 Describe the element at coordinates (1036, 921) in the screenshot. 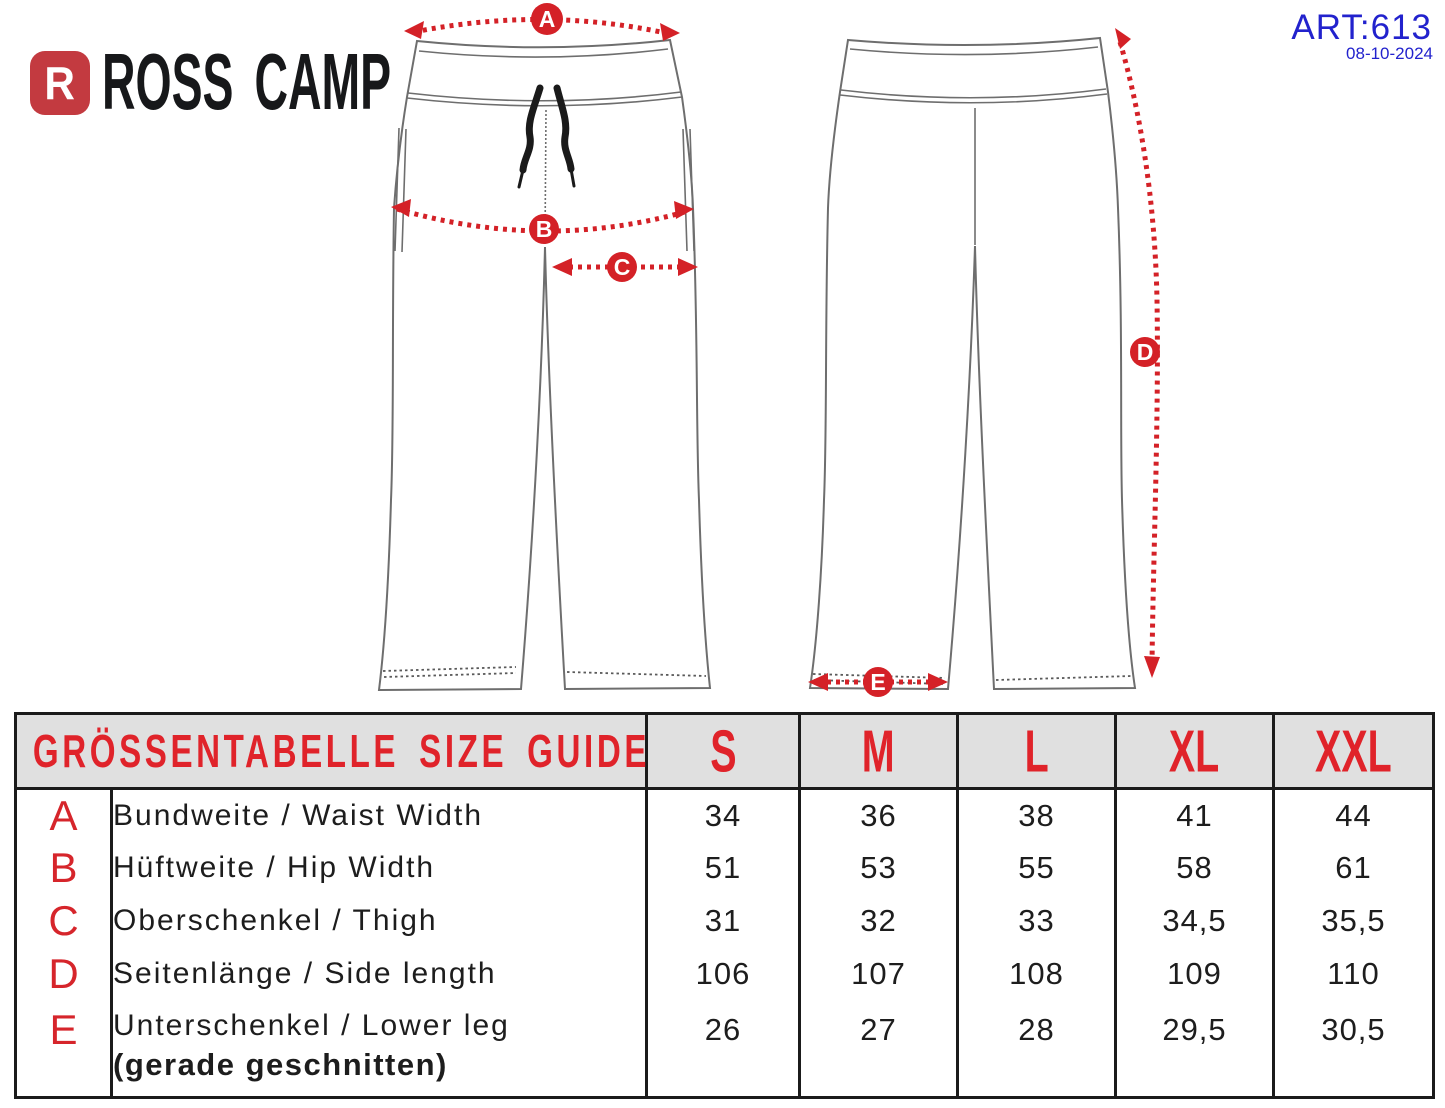

I see `value-l: 33` at that location.